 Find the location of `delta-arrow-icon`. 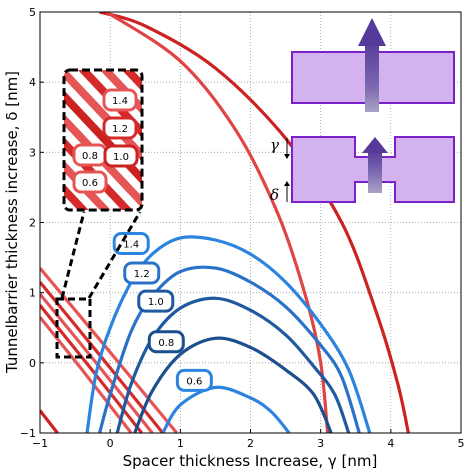

delta-arrow-icon is located at coordinates (287, 183).